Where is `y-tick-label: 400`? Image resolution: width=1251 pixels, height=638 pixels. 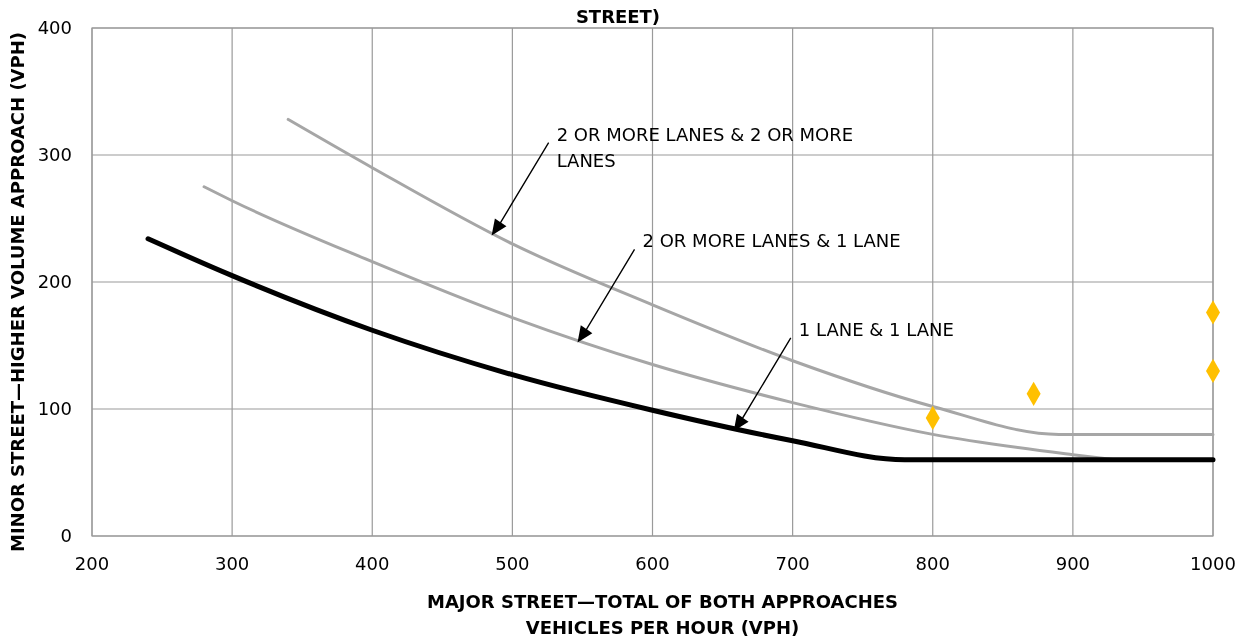 y-tick-label: 400 is located at coordinates (54, 27).